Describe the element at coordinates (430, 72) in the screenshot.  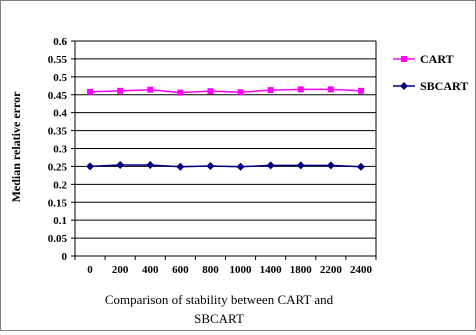
I see `legend: CART SBCART` at that location.